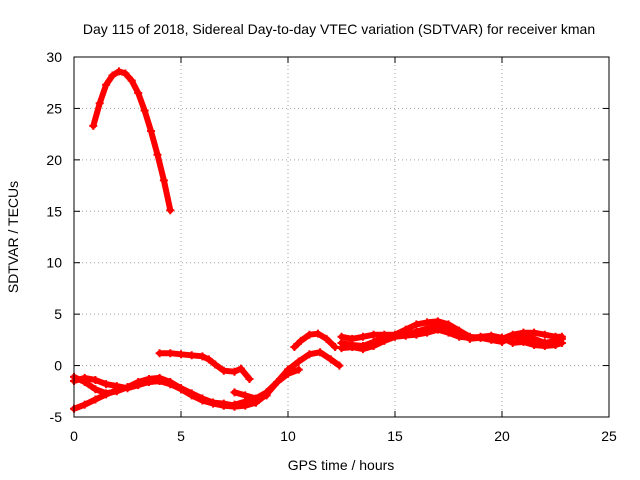 Image resolution: width=640 pixels, height=480 pixels. Describe the element at coordinates (54, 57) in the screenshot. I see `y-tick-label: 30` at that location.